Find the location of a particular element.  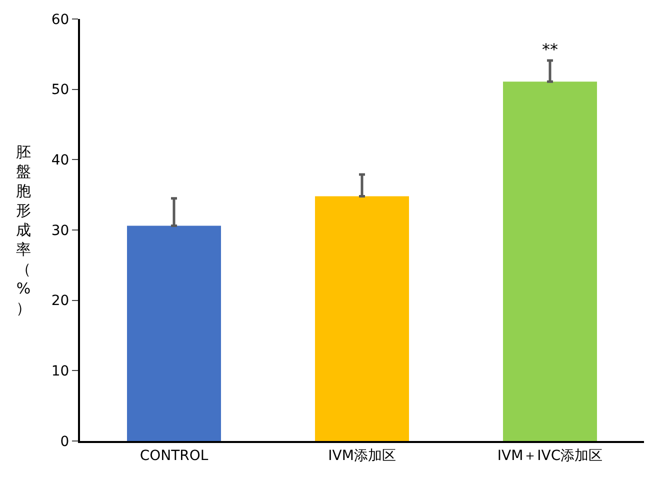

x-tick-label: IVM添加区 is located at coordinates (362, 456).